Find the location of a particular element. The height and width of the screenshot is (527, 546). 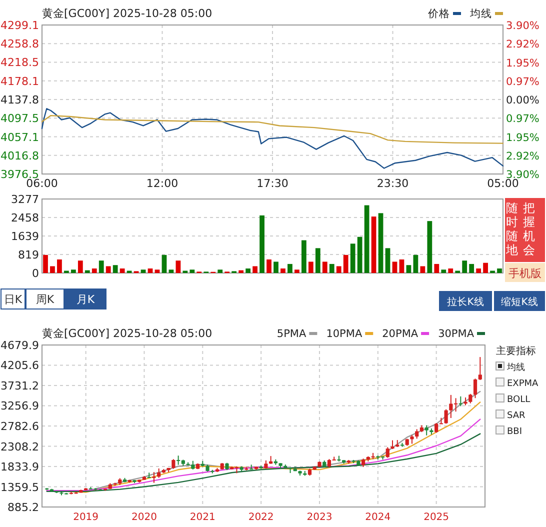

text: BBI is located at coordinates (514, 432).